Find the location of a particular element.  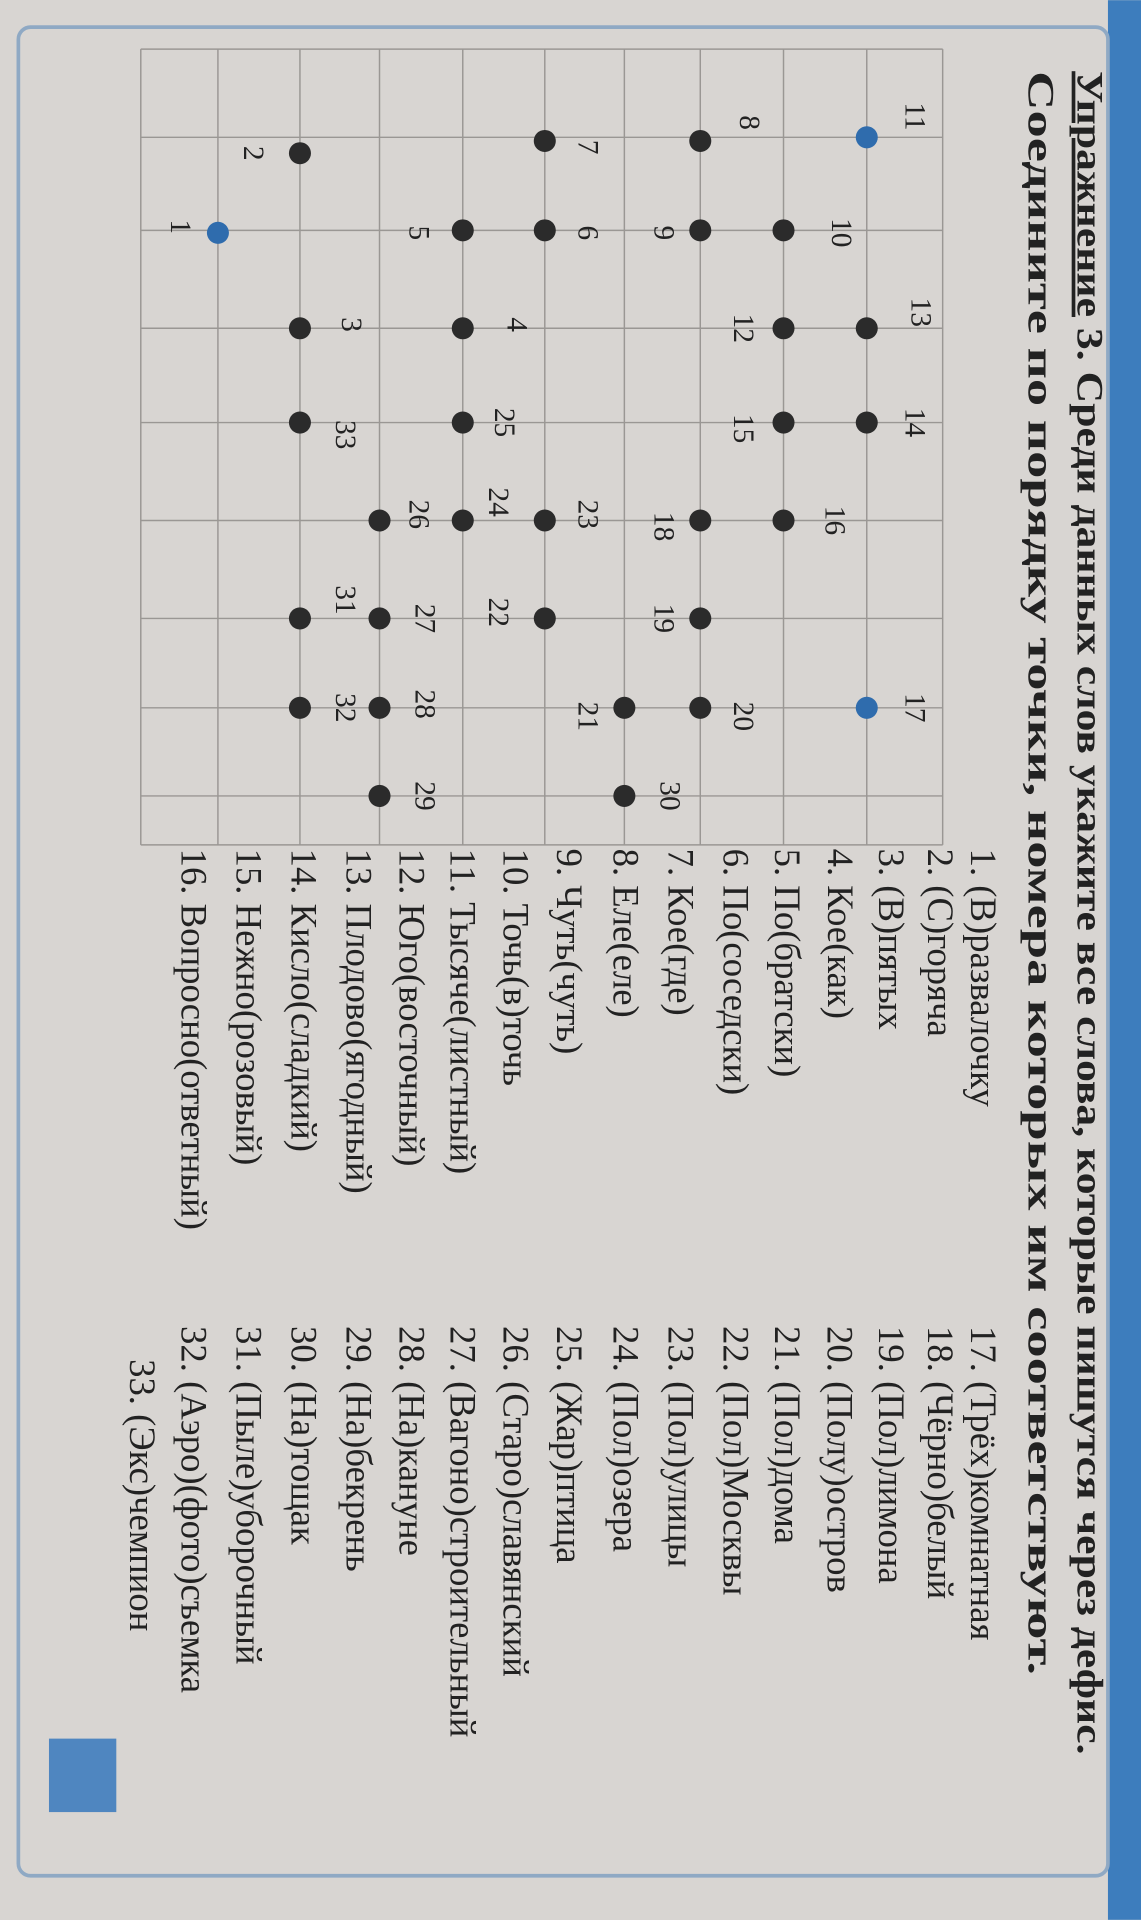

word-item: 31. (Пыле)уборочный is located at coordinates (248, 1495).